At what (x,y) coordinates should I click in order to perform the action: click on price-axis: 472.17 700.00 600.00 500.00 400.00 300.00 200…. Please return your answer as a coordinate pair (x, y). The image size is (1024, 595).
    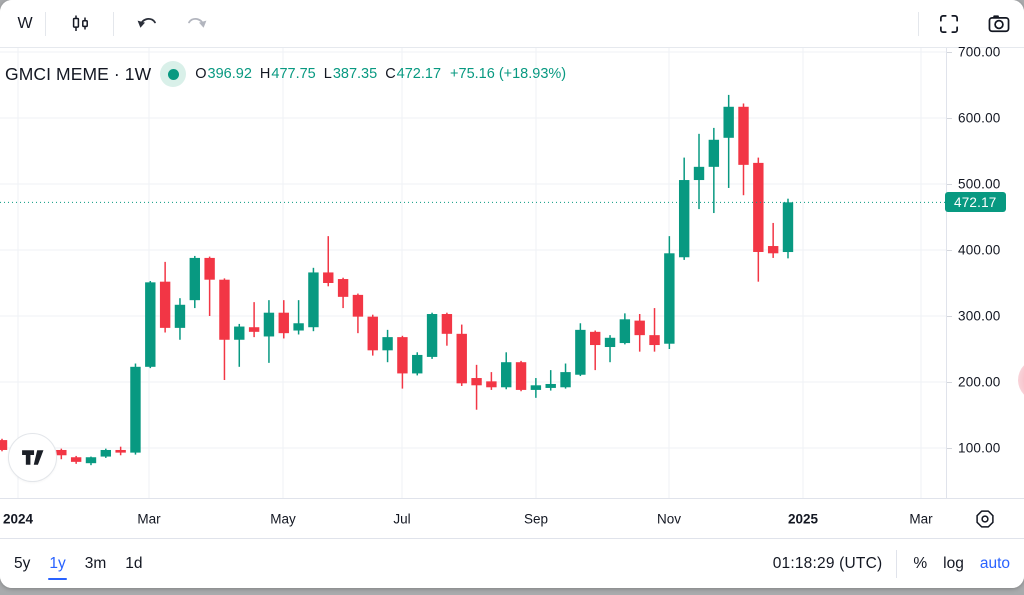
    Looking at the image, I should click on (984, 291).